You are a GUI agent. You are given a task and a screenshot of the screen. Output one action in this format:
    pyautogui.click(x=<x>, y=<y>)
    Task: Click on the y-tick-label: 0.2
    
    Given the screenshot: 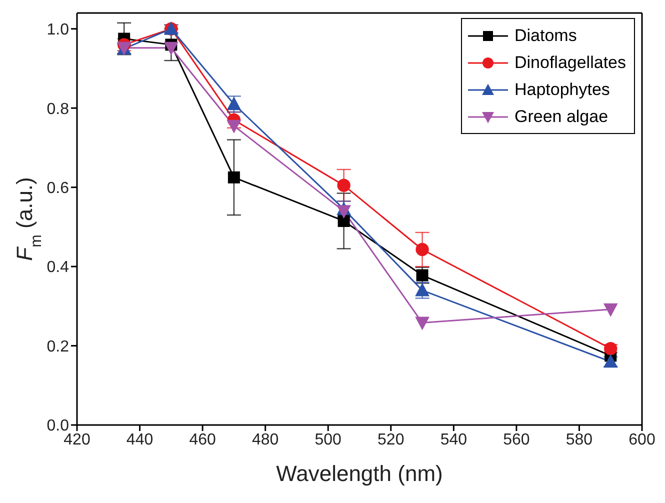 What is the action you would take?
    pyautogui.click(x=58, y=347)
    